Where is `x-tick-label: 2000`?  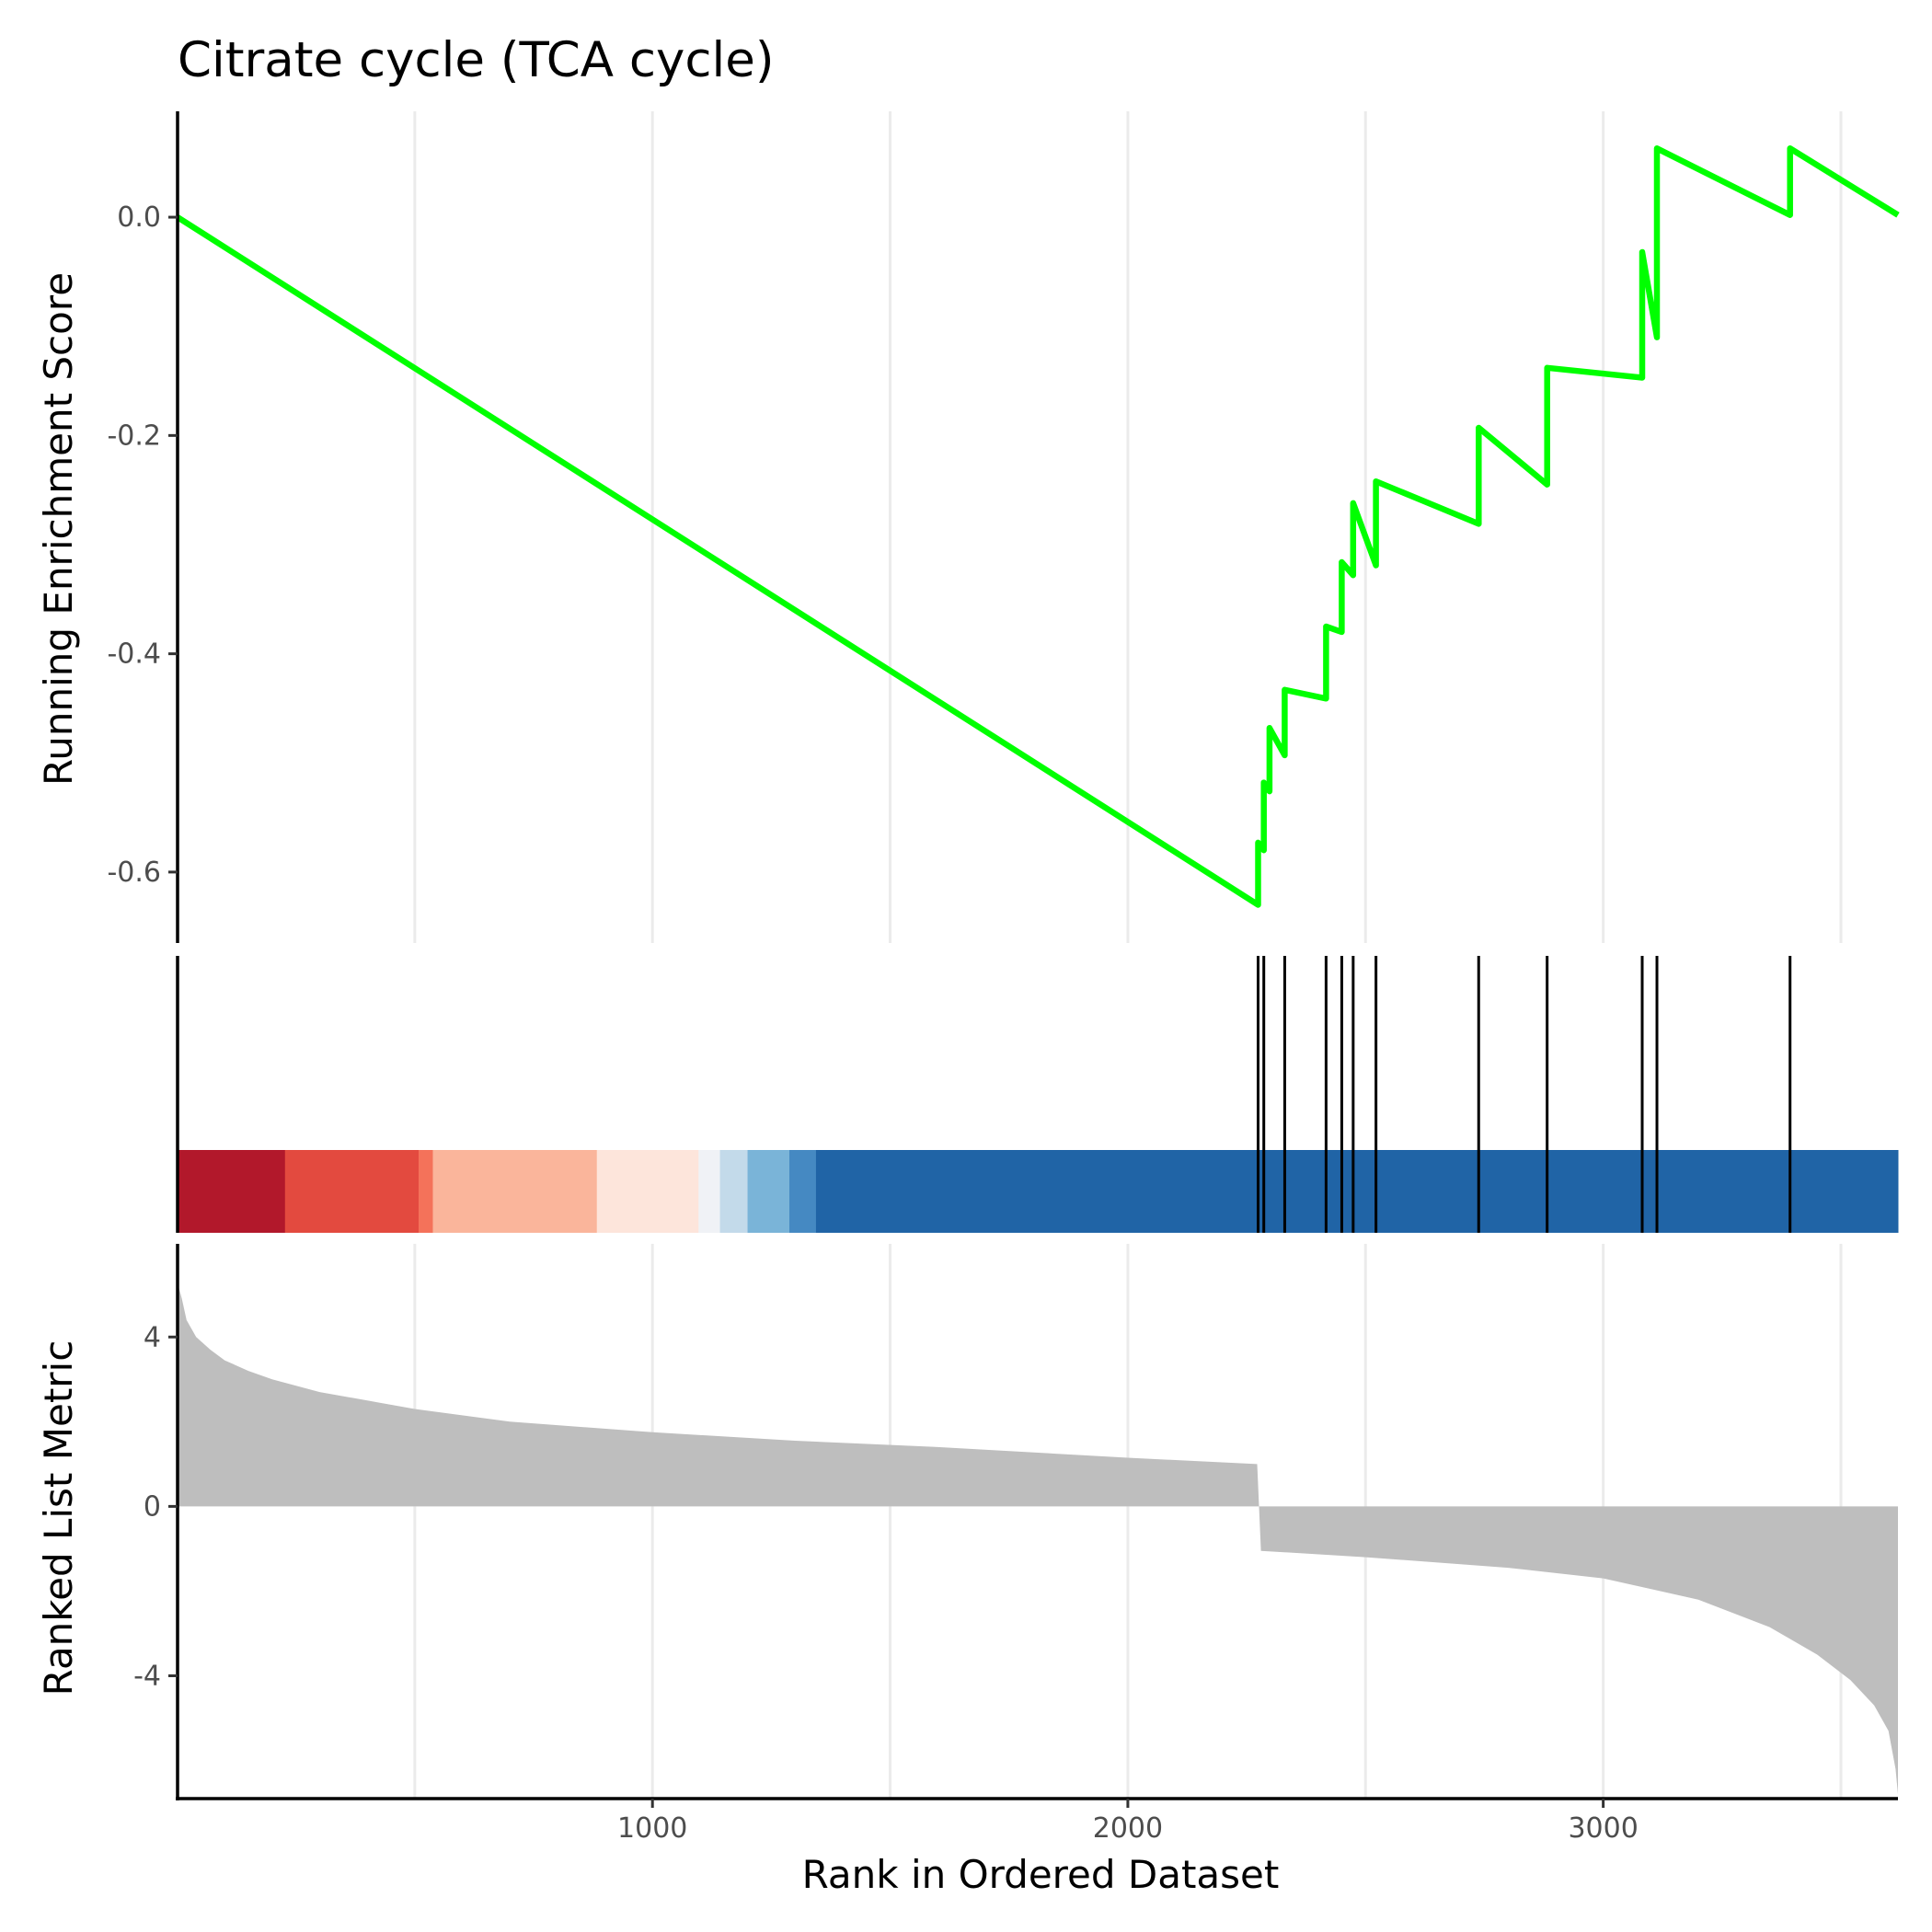 x-tick-label: 2000 is located at coordinates (1128, 1828).